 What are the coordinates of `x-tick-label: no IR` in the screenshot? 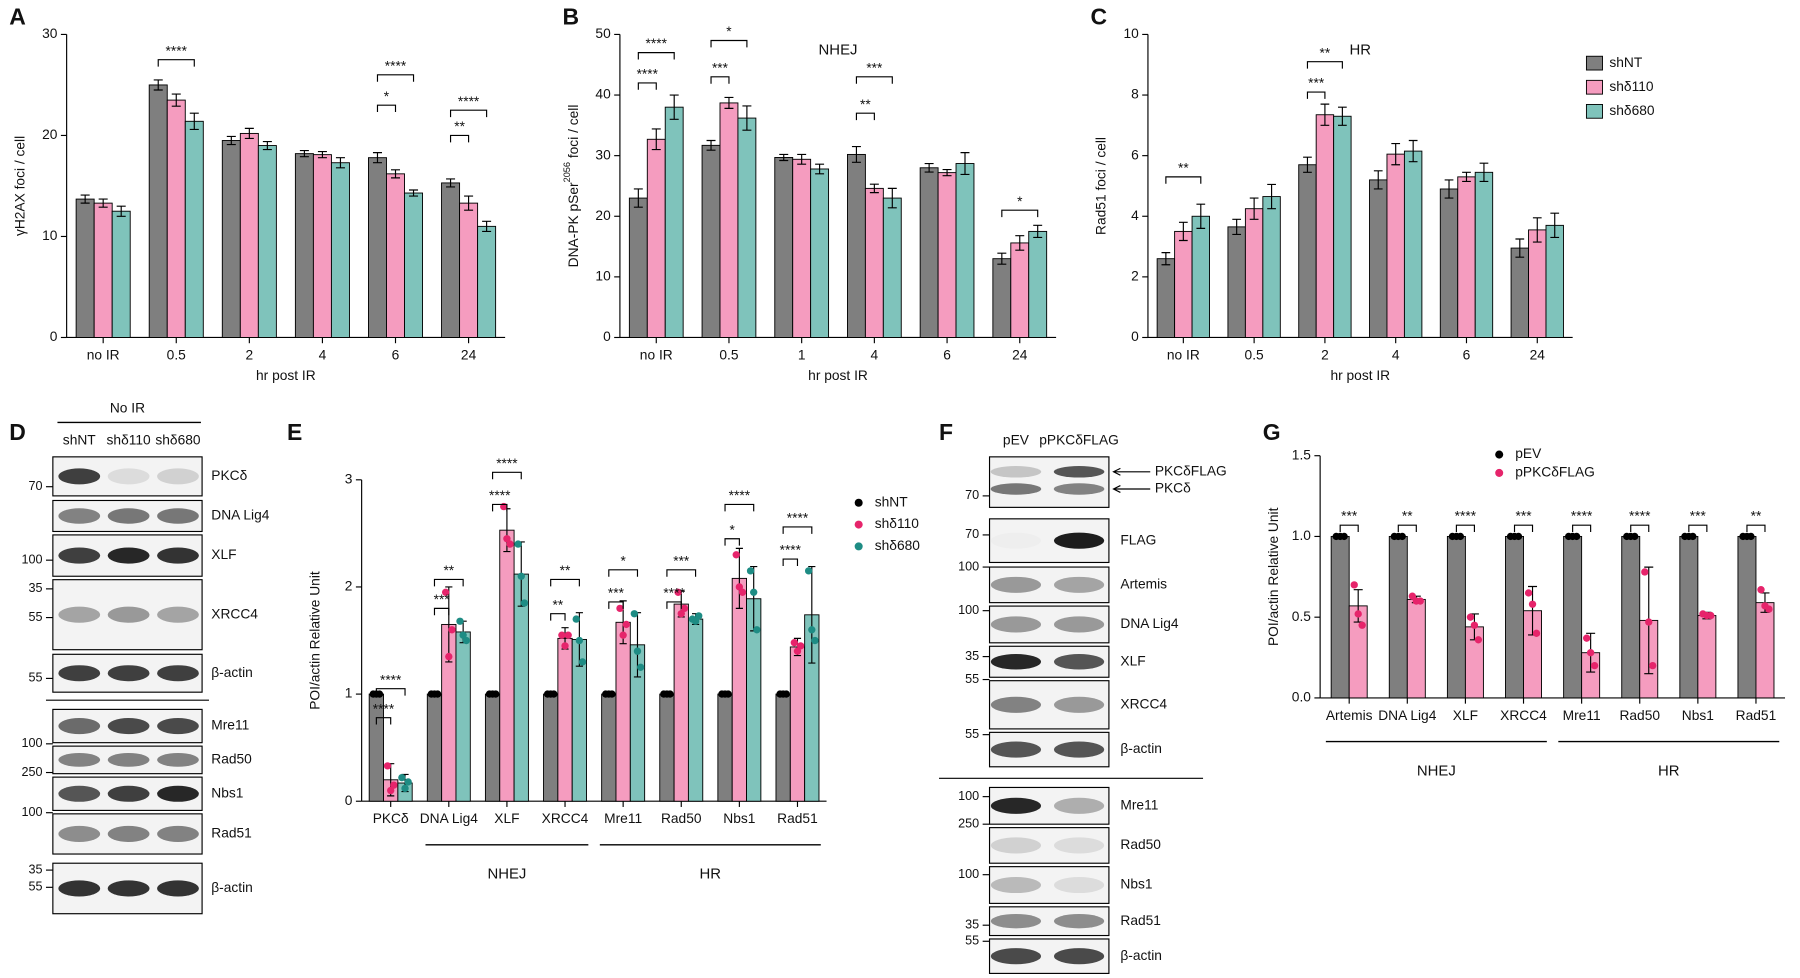 It's located at (656, 354).